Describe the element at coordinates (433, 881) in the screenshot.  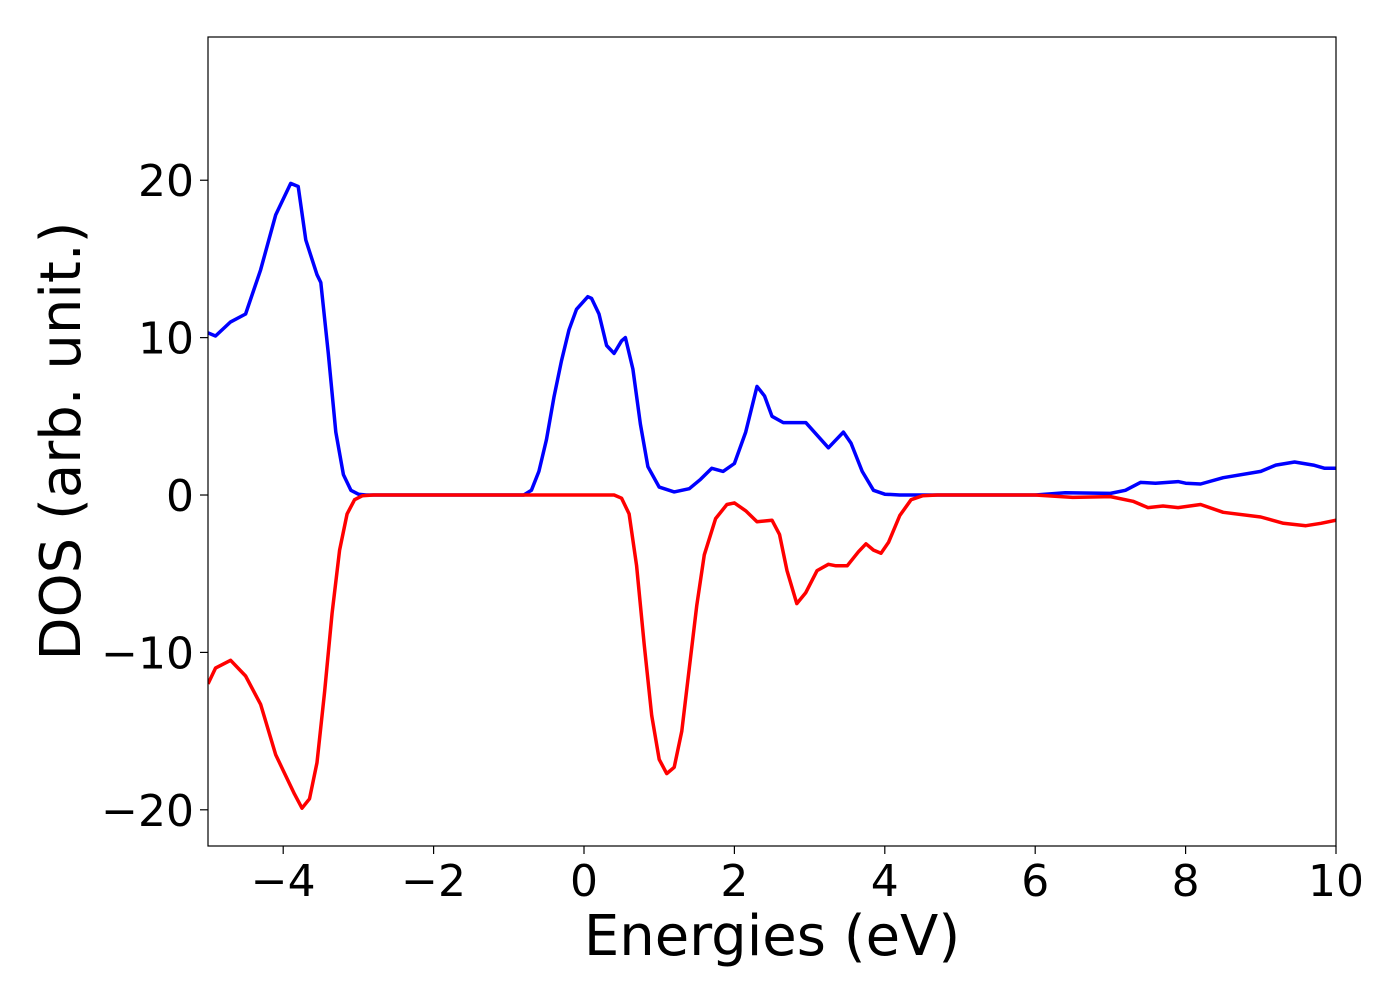
I see `x-tick-label: −2` at that location.